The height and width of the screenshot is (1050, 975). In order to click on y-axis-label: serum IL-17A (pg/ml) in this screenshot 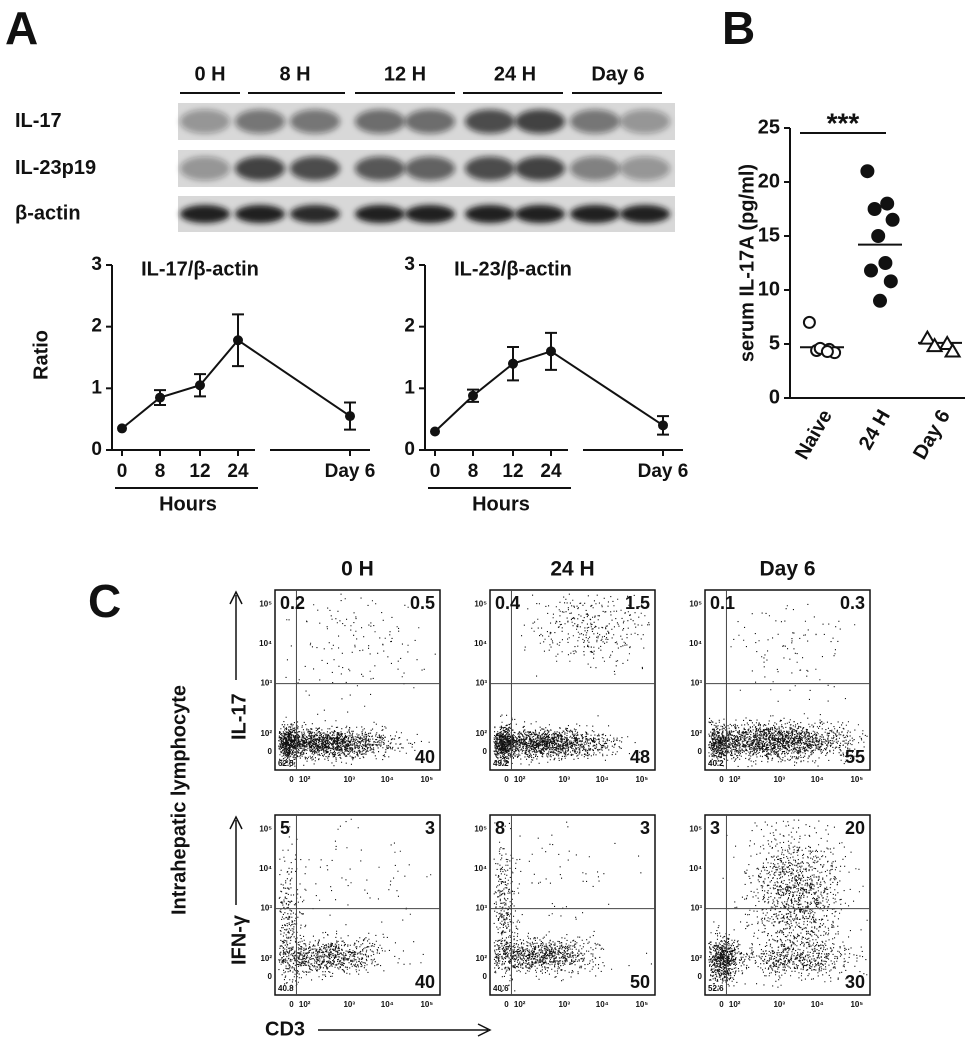, I will do `click(747, 263)`.